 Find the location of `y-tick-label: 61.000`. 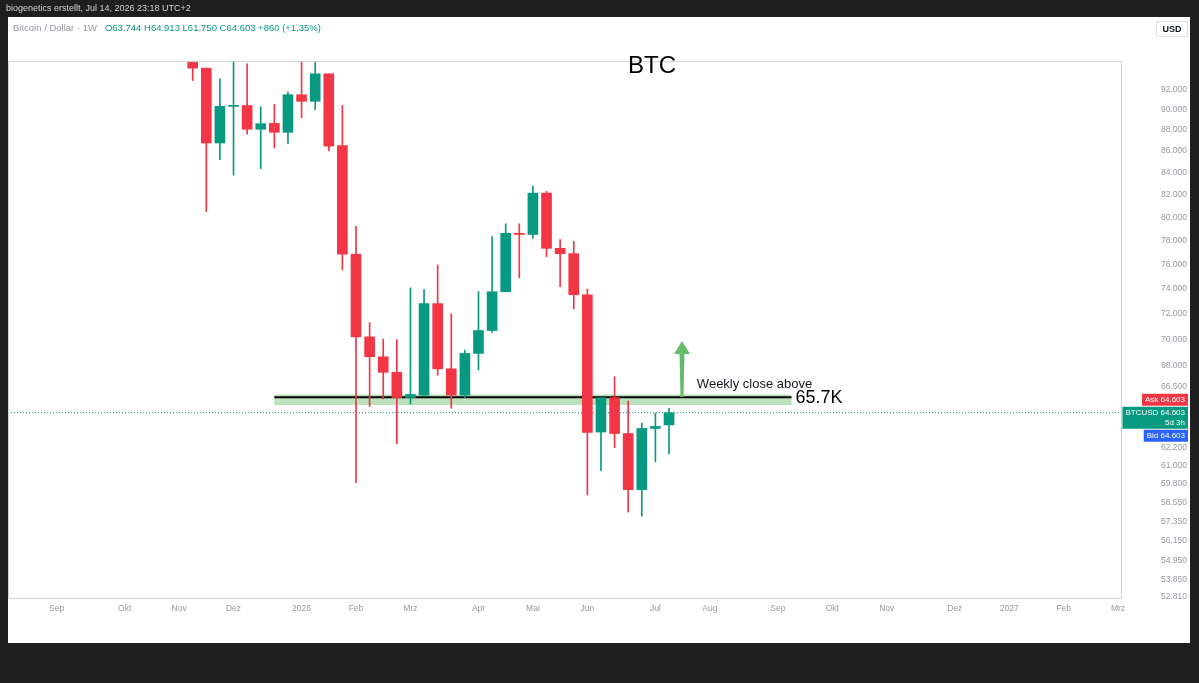

y-tick-label: 61.000 is located at coordinates (1174, 464).